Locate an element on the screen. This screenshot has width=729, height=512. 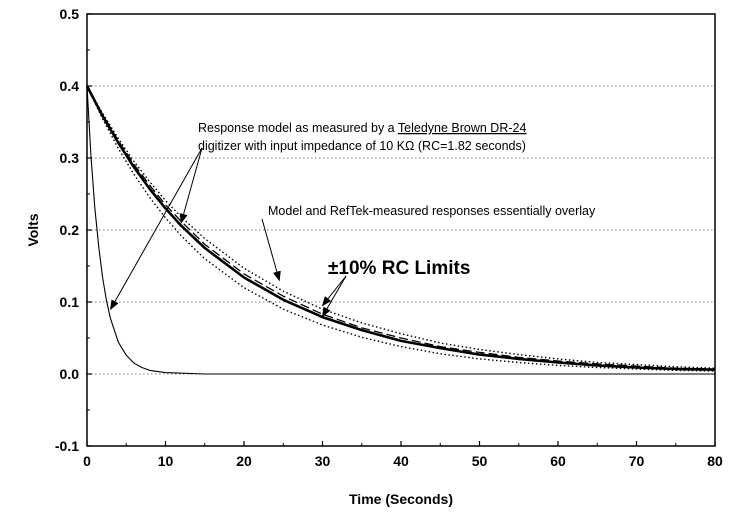
annotation-text-part: Teledyne Brown DR-24 is located at coordinates (462, 128).